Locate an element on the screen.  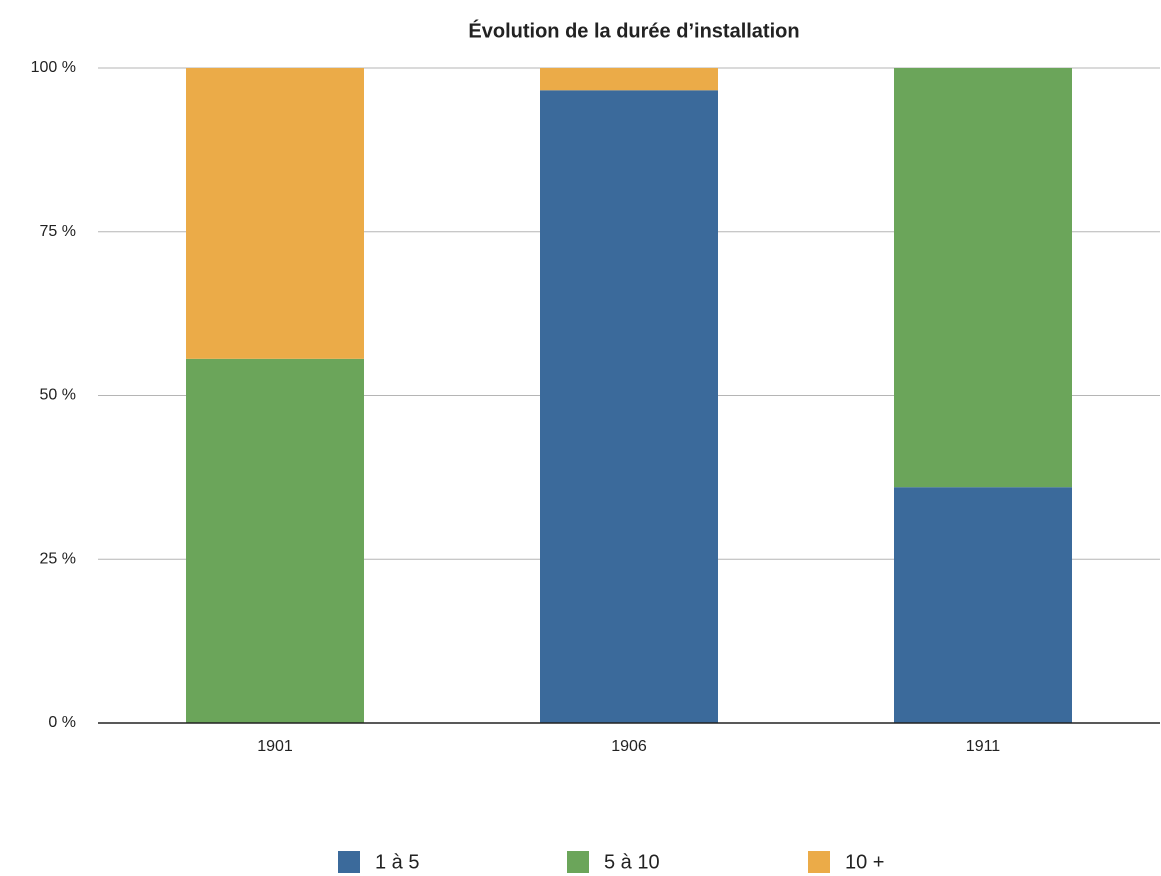
legend-label: 5 à 10 is located at coordinates (632, 862).